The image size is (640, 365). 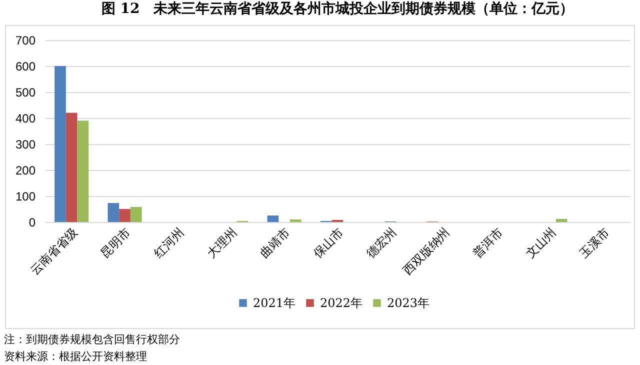 I want to click on chart-title: 图 12 未来三年云南省省级及各州市城投企业到期债券规模（单位：亿元）, so click(x=337, y=8).